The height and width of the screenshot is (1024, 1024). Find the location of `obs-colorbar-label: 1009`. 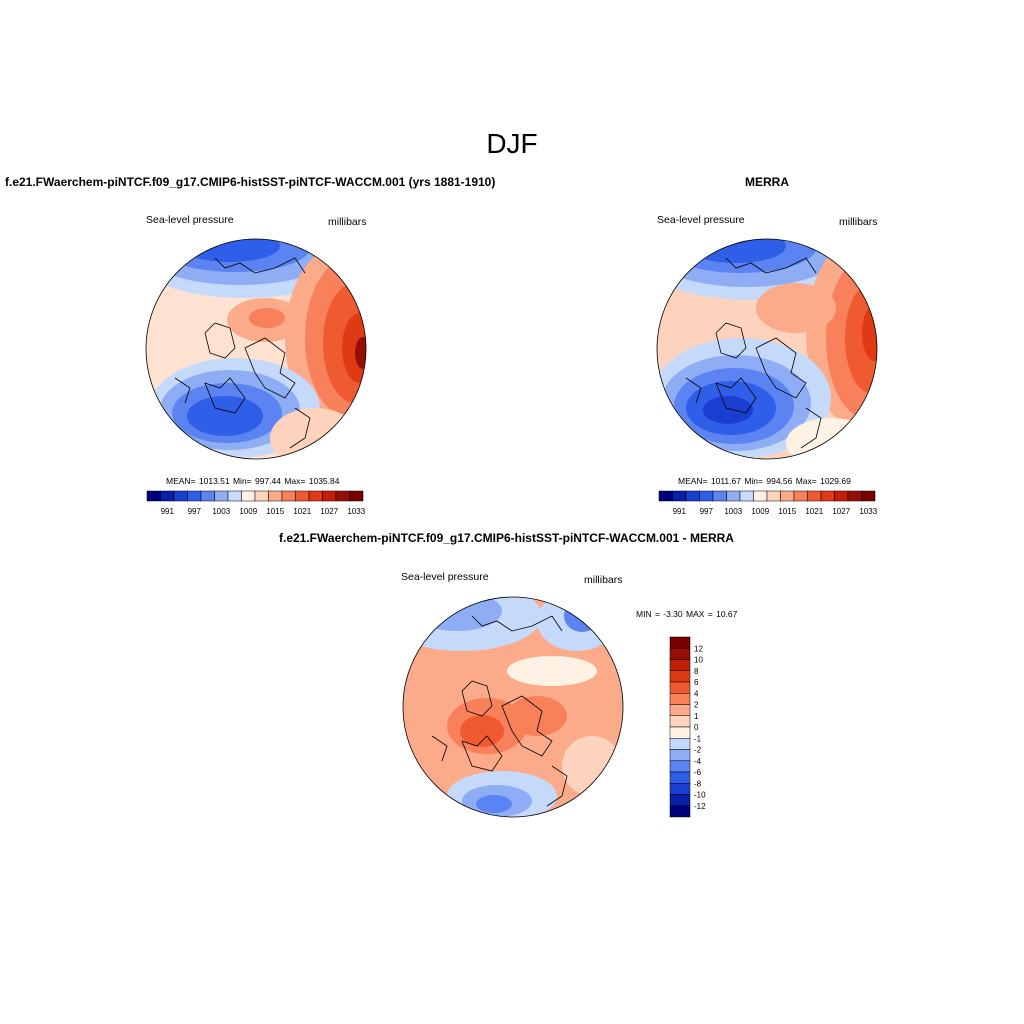

obs-colorbar-label: 1009 is located at coordinates (760, 511).